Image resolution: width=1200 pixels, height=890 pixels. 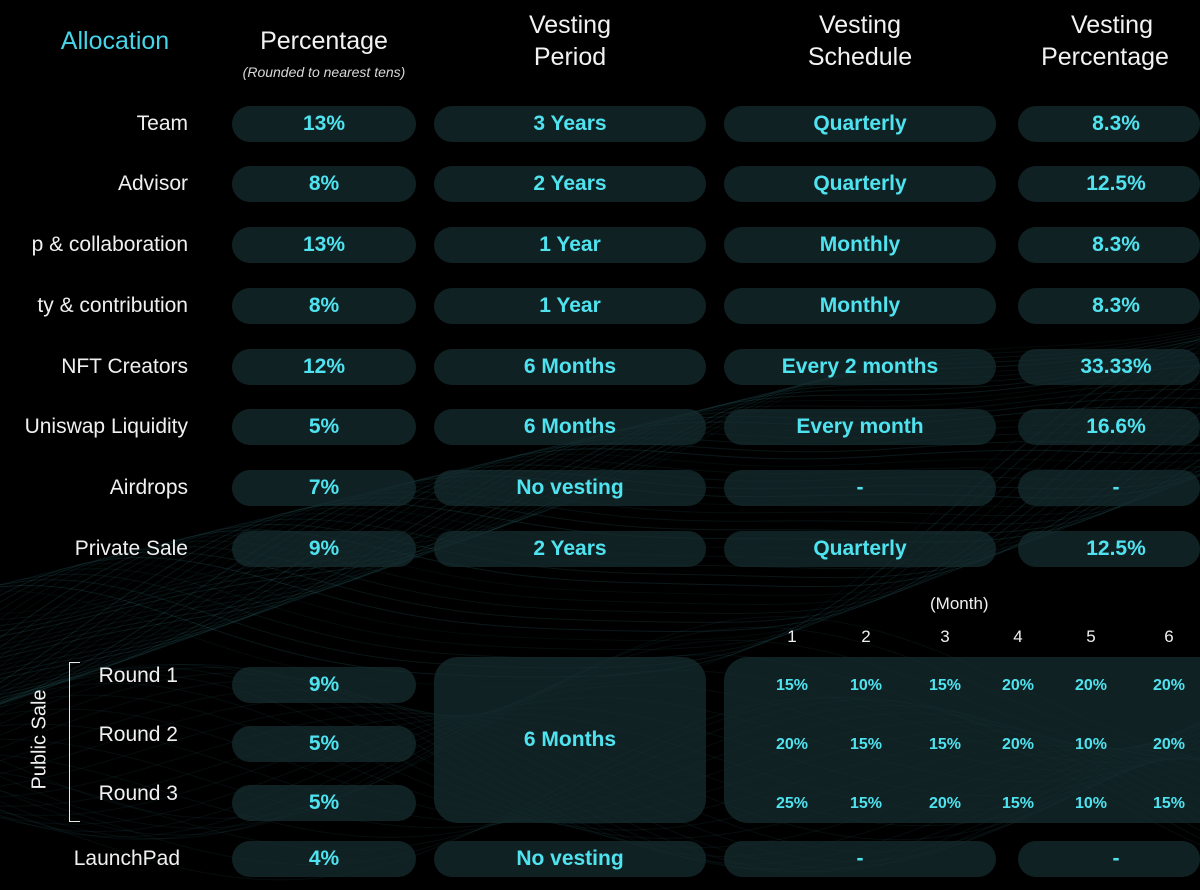 I want to click on month-number: 3, so click(x=945, y=636).